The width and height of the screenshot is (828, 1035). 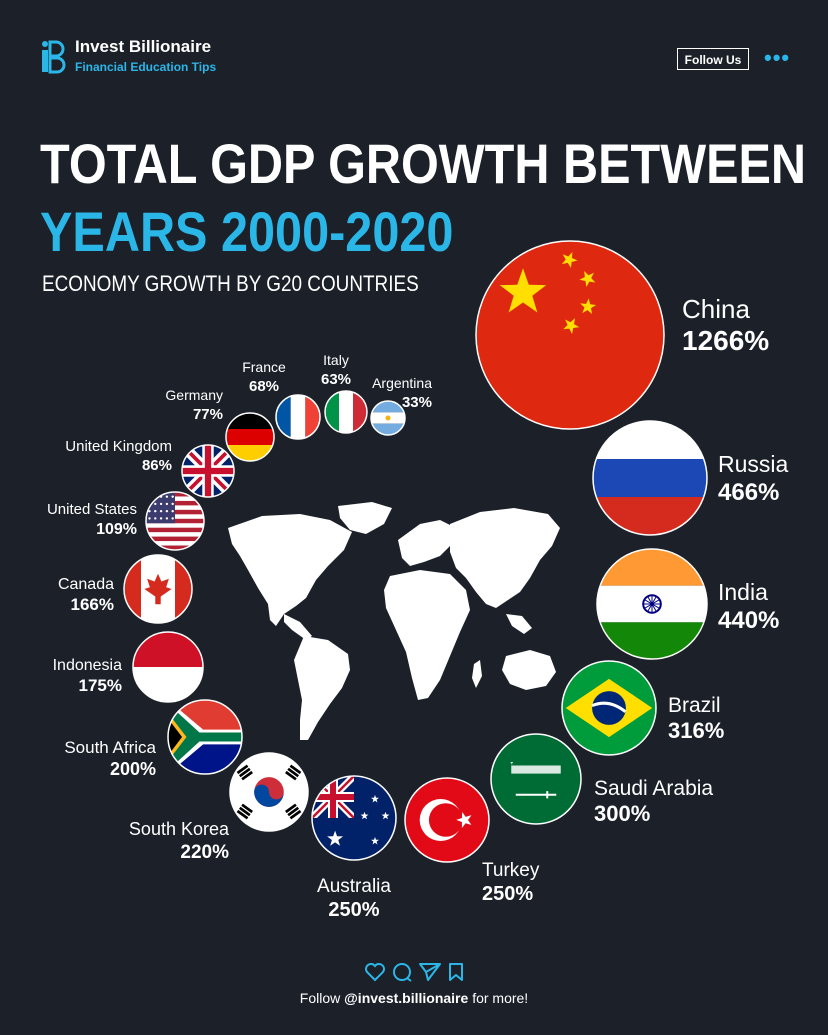 I want to click on bubble-south-korea, so click(x=269, y=792).